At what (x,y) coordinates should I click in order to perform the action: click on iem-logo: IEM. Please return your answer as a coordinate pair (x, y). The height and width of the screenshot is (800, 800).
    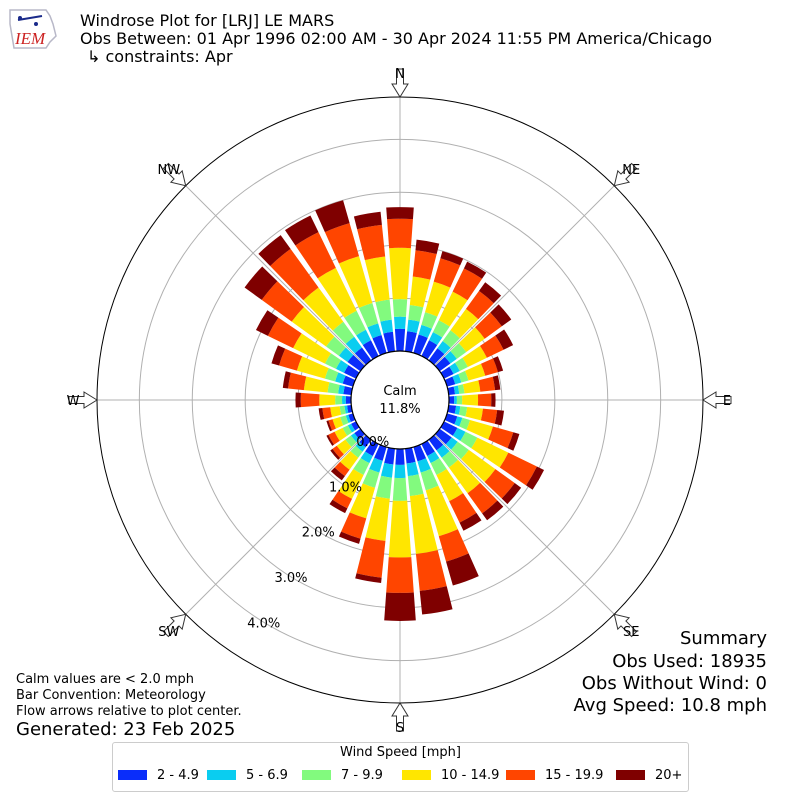
    Looking at the image, I should click on (33, 29).